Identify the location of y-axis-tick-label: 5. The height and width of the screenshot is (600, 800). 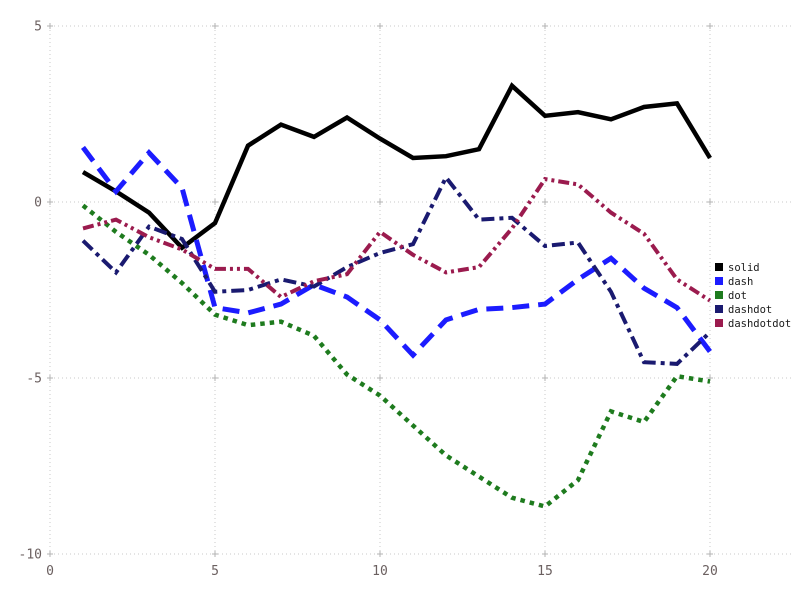
(38, 27).